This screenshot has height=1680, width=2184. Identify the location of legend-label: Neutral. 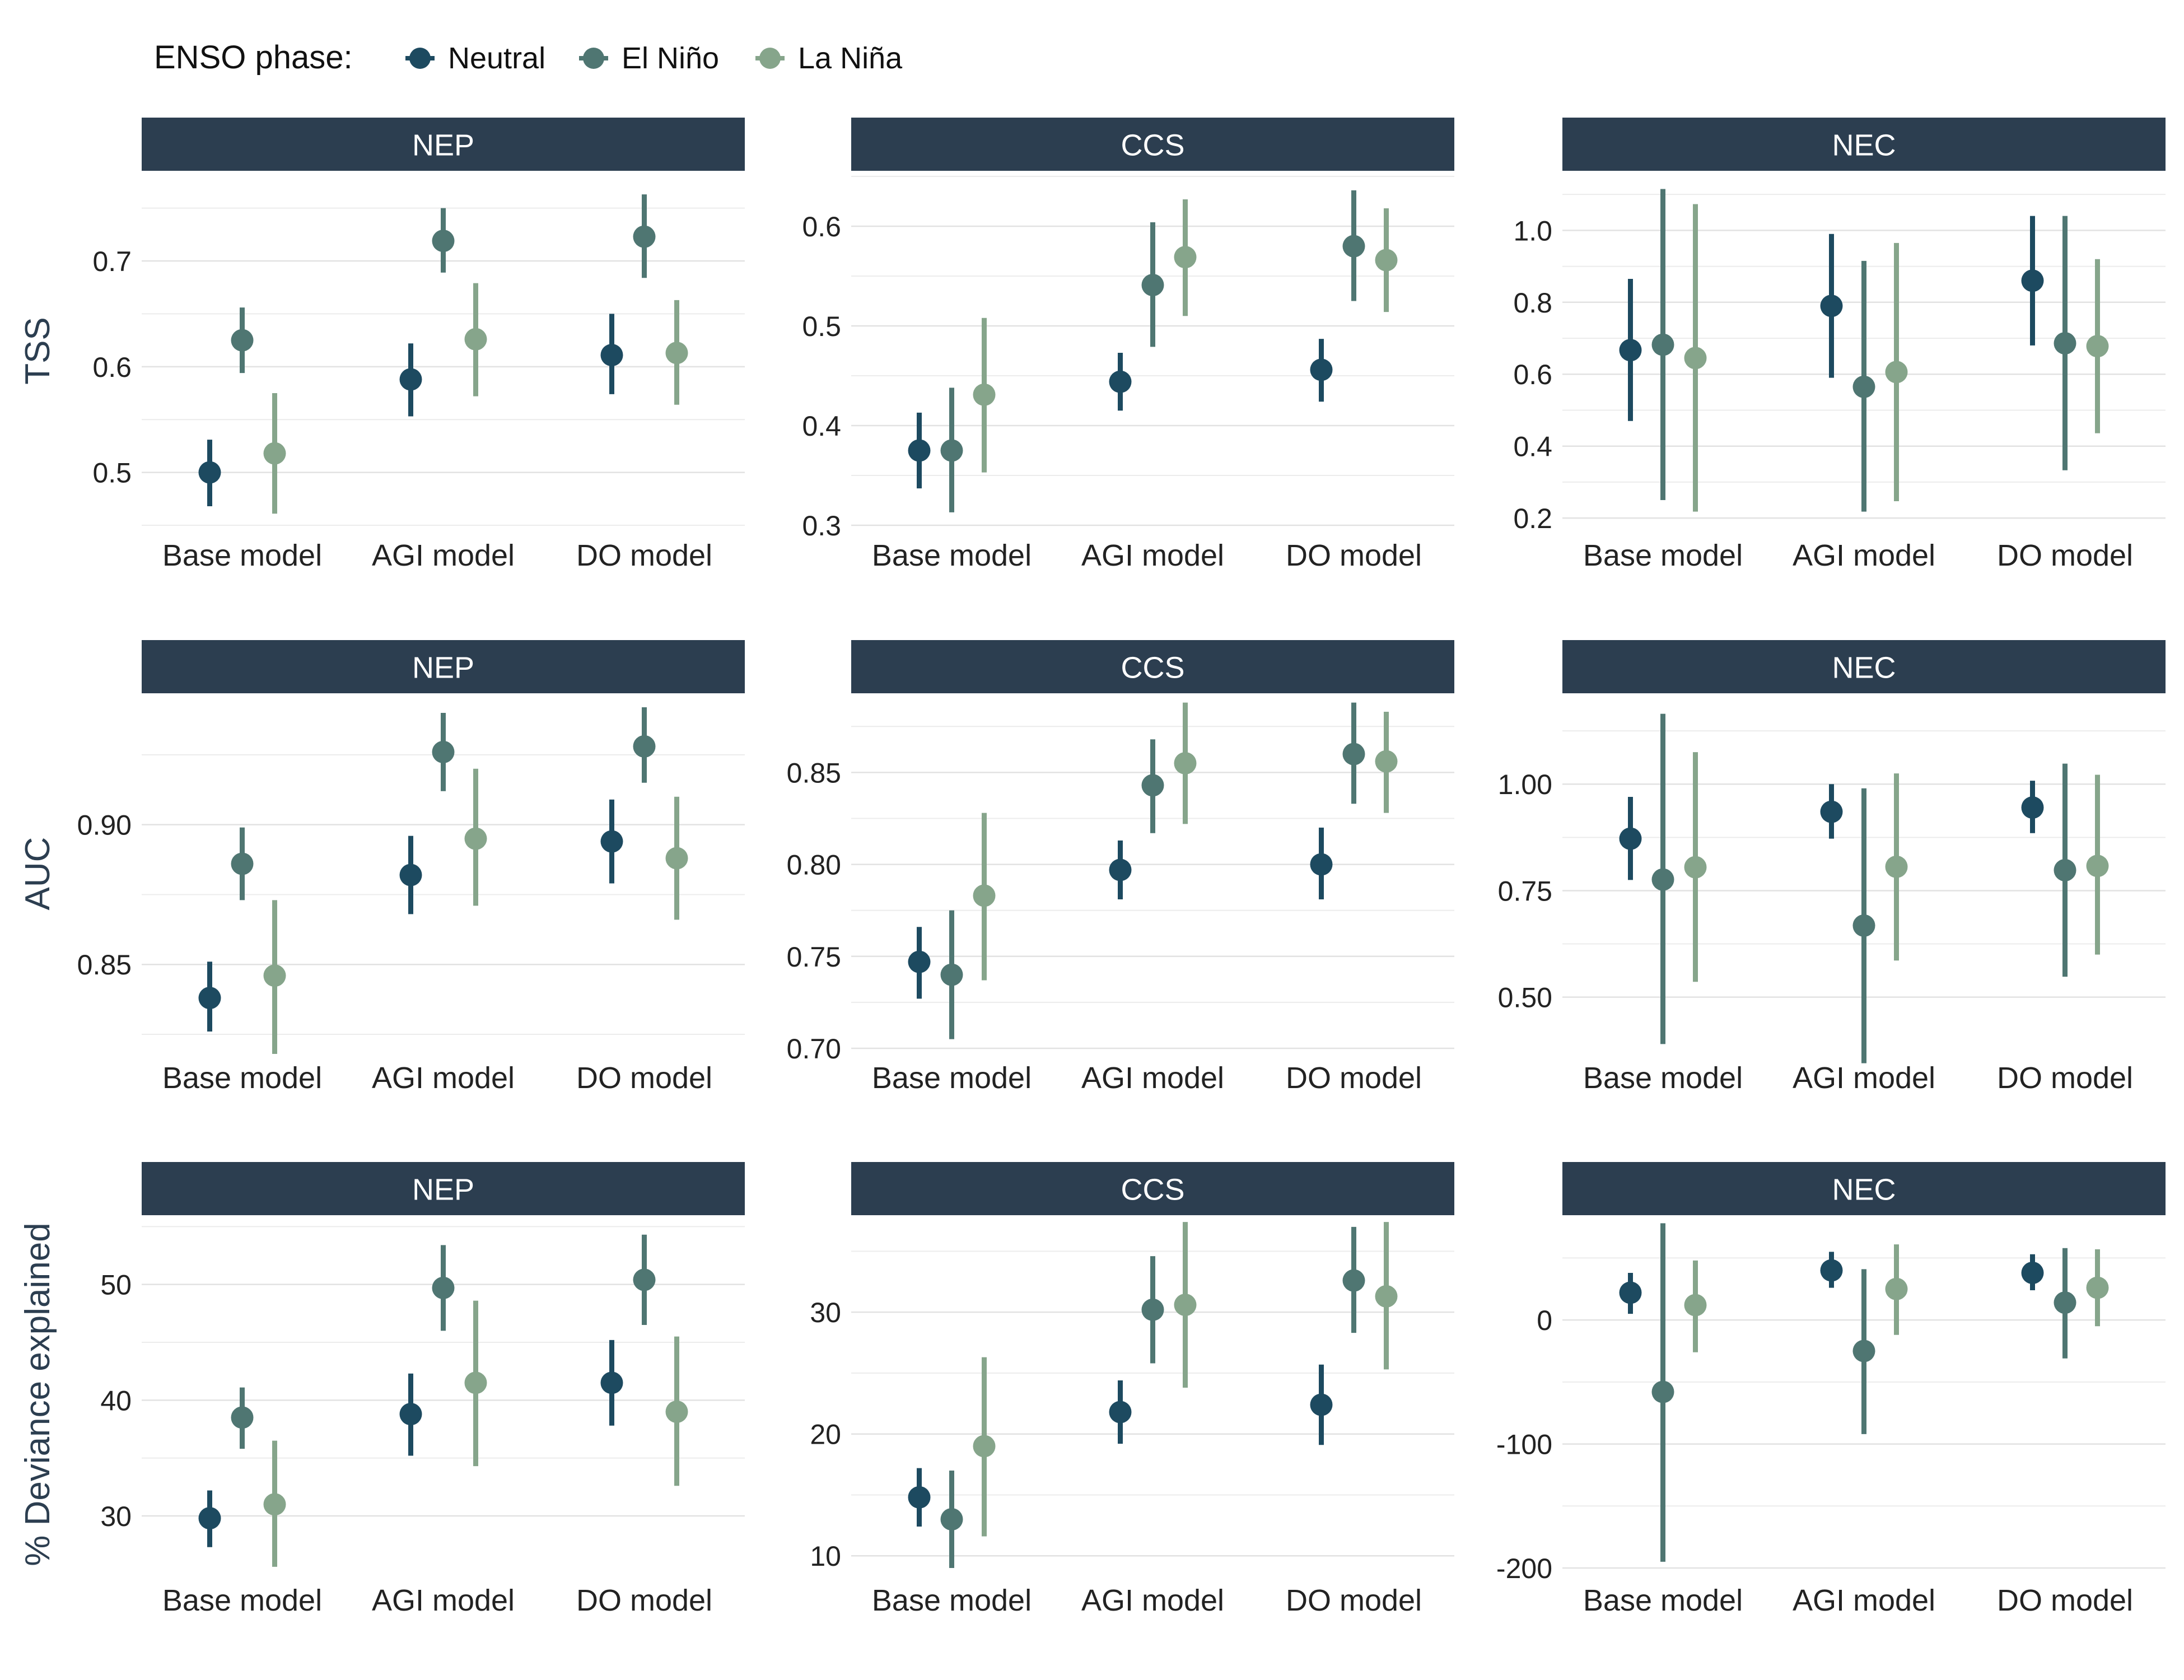
(497, 58).